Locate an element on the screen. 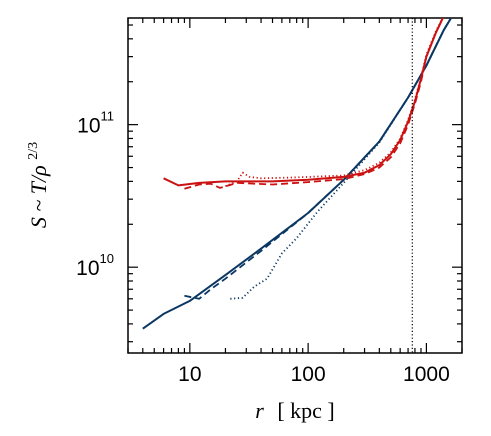 The height and width of the screenshot is (436, 491). x-tick-label: 1000 is located at coordinates (426, 374).